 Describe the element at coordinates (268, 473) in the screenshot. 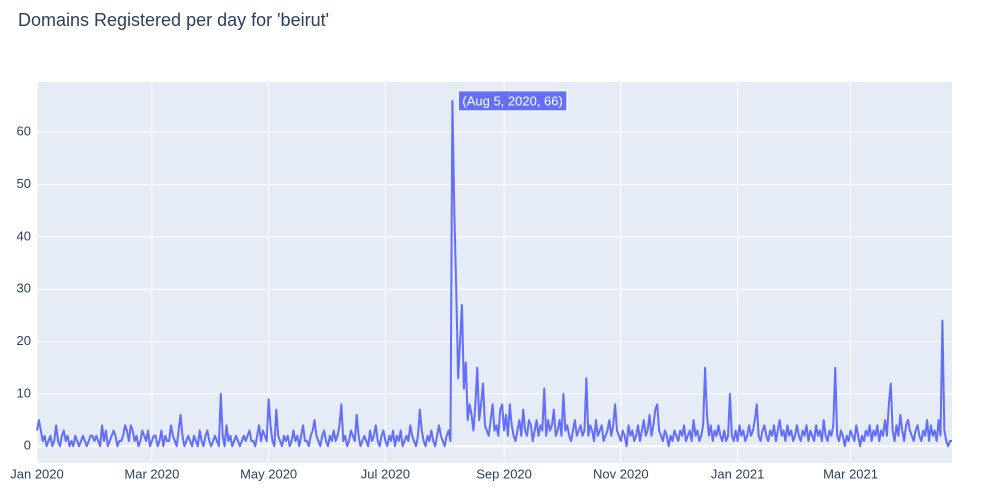

I see `x-tick-label: May 2020` at that location.